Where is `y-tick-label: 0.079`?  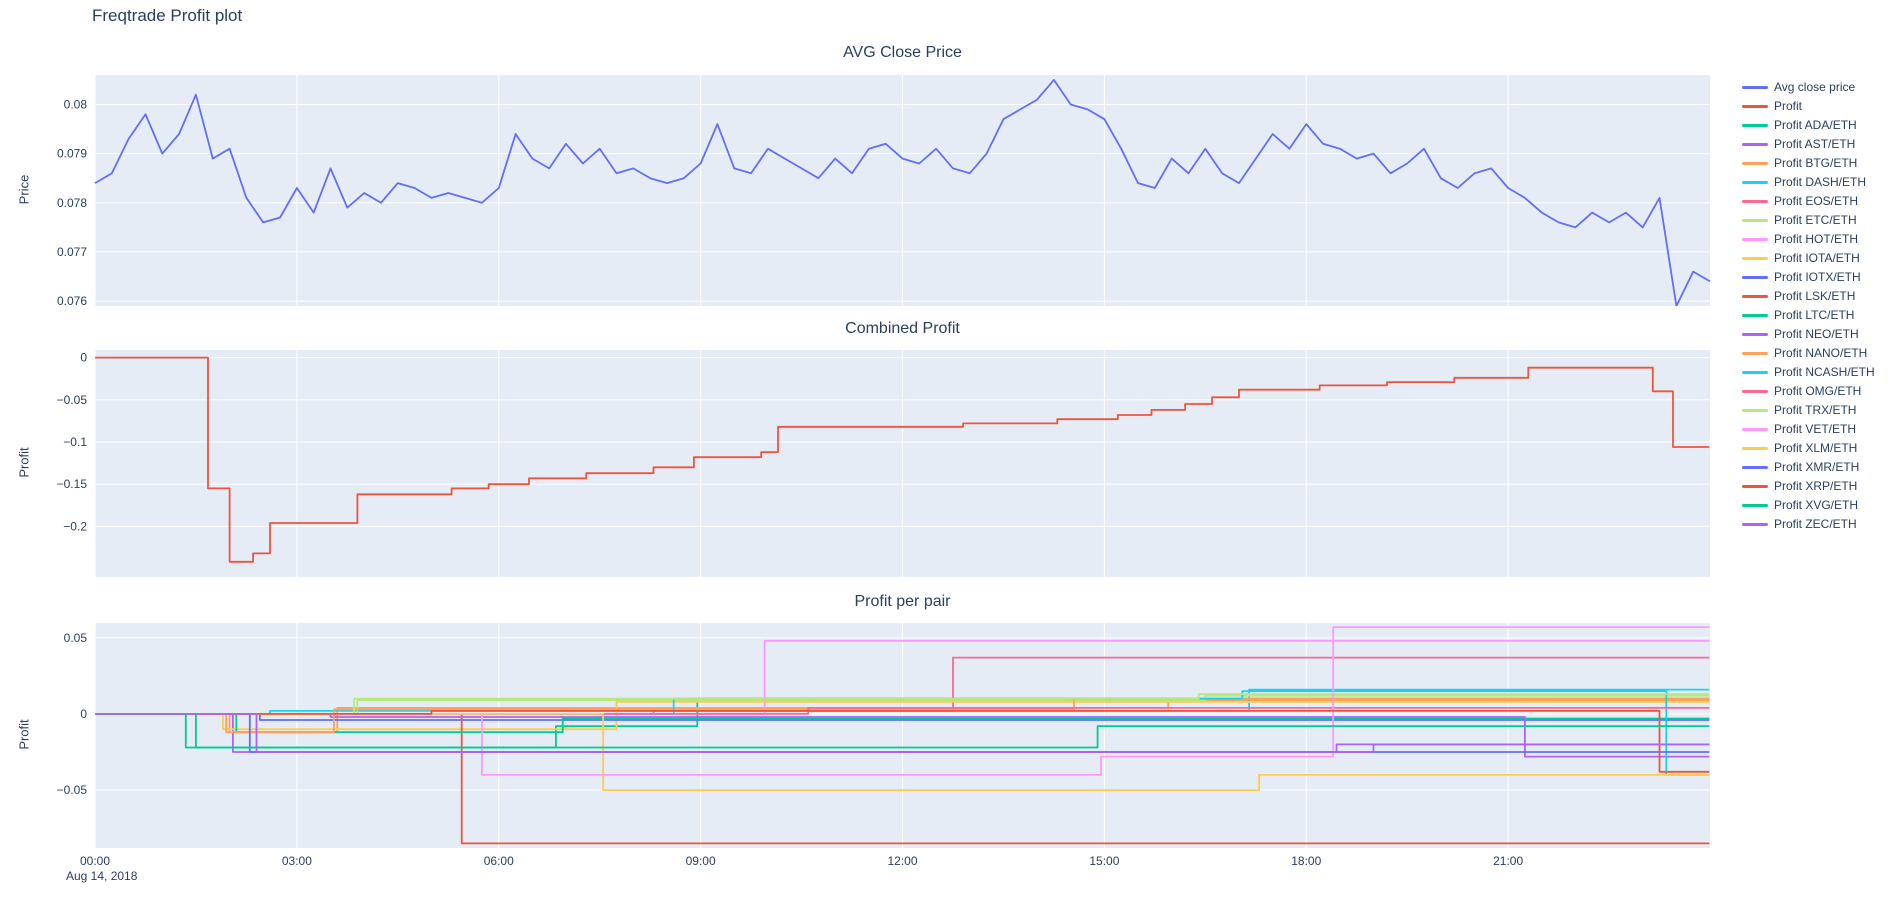 y-tick-label: 0.079 is located at coordinates (72, 154).